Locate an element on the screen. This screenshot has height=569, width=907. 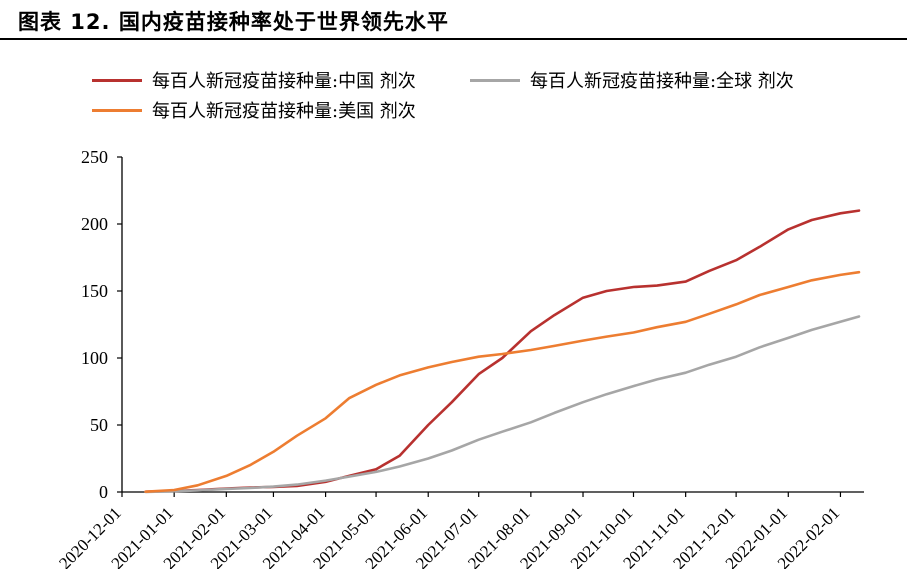
legend-item-global: 每百人新冠疫苗接种量:全球 剂次 is located at coordinates (632, 80).